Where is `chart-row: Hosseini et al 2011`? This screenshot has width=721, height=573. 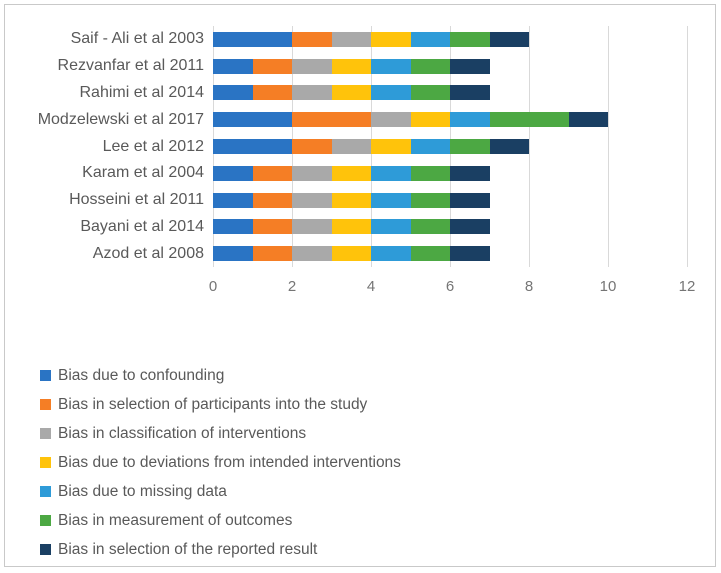
chart-row: Hosseini et al 2011 is located at coordinates (343, 200).